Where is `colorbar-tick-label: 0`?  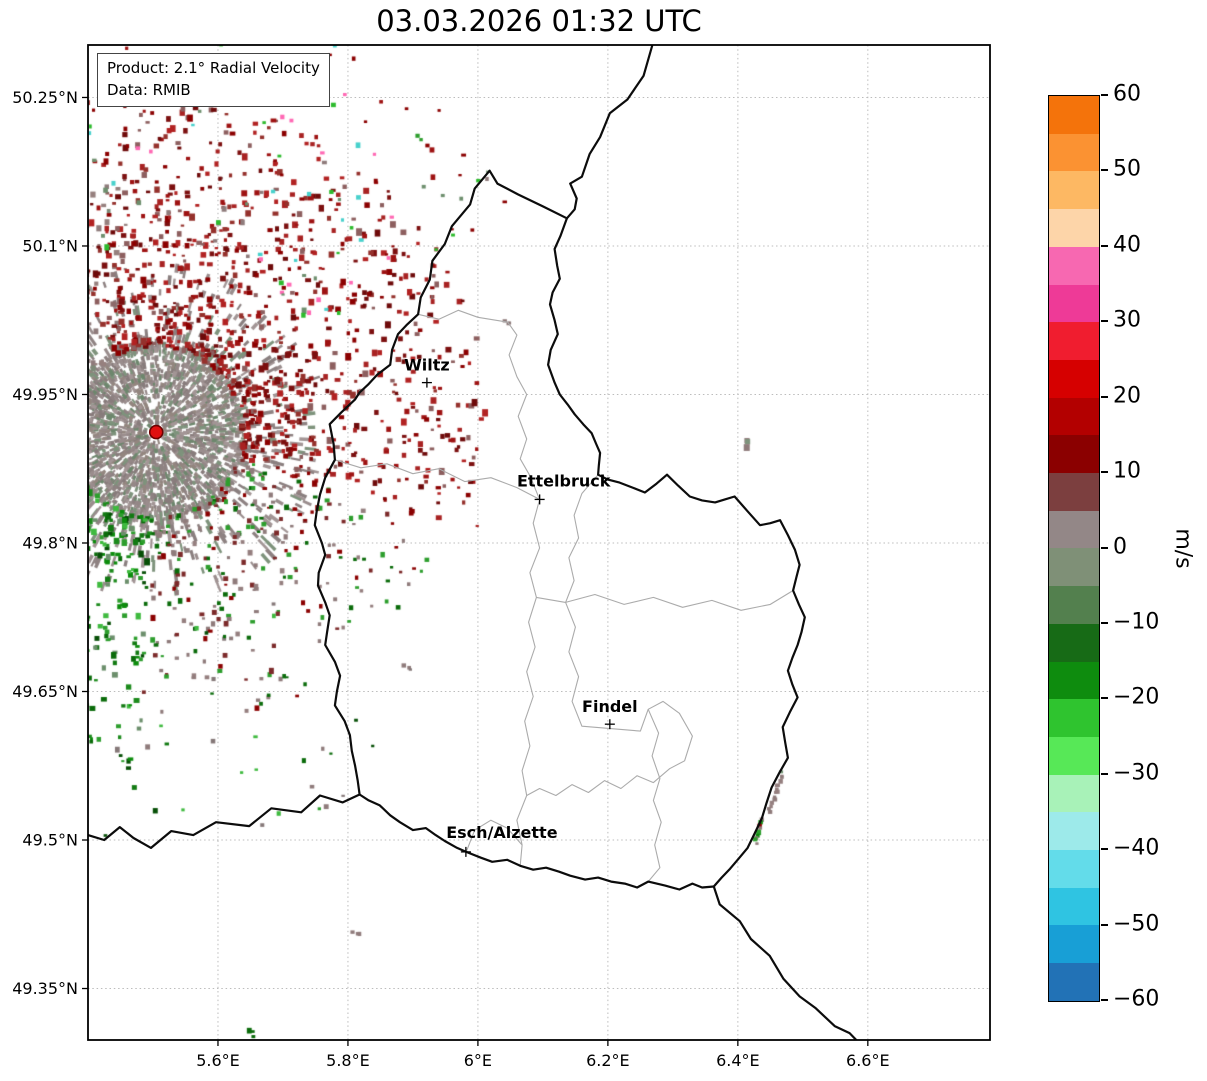
colorbar-tick-label: 0 is located at coordinates (1120, 546).